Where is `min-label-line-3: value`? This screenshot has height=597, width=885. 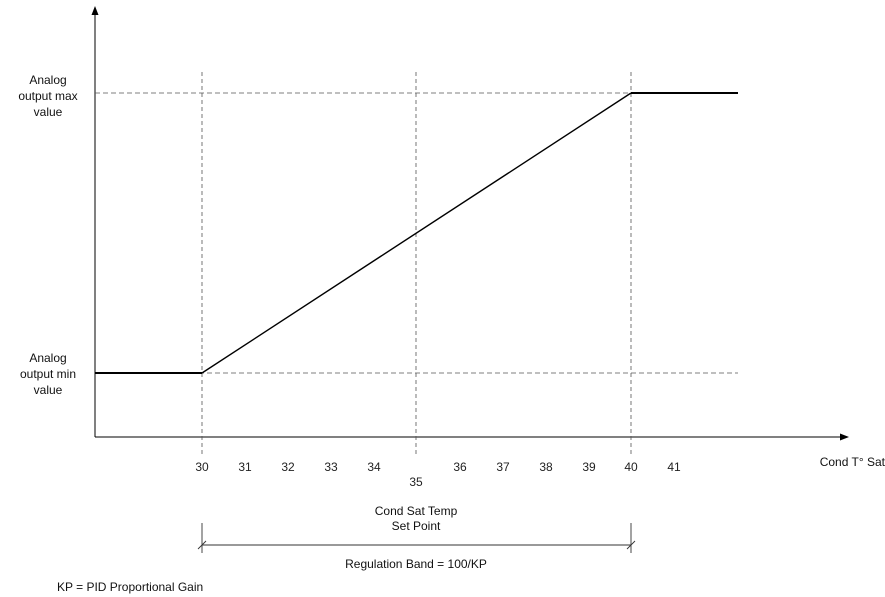 min-label-line-3: value is located at coordinates (48, 390).